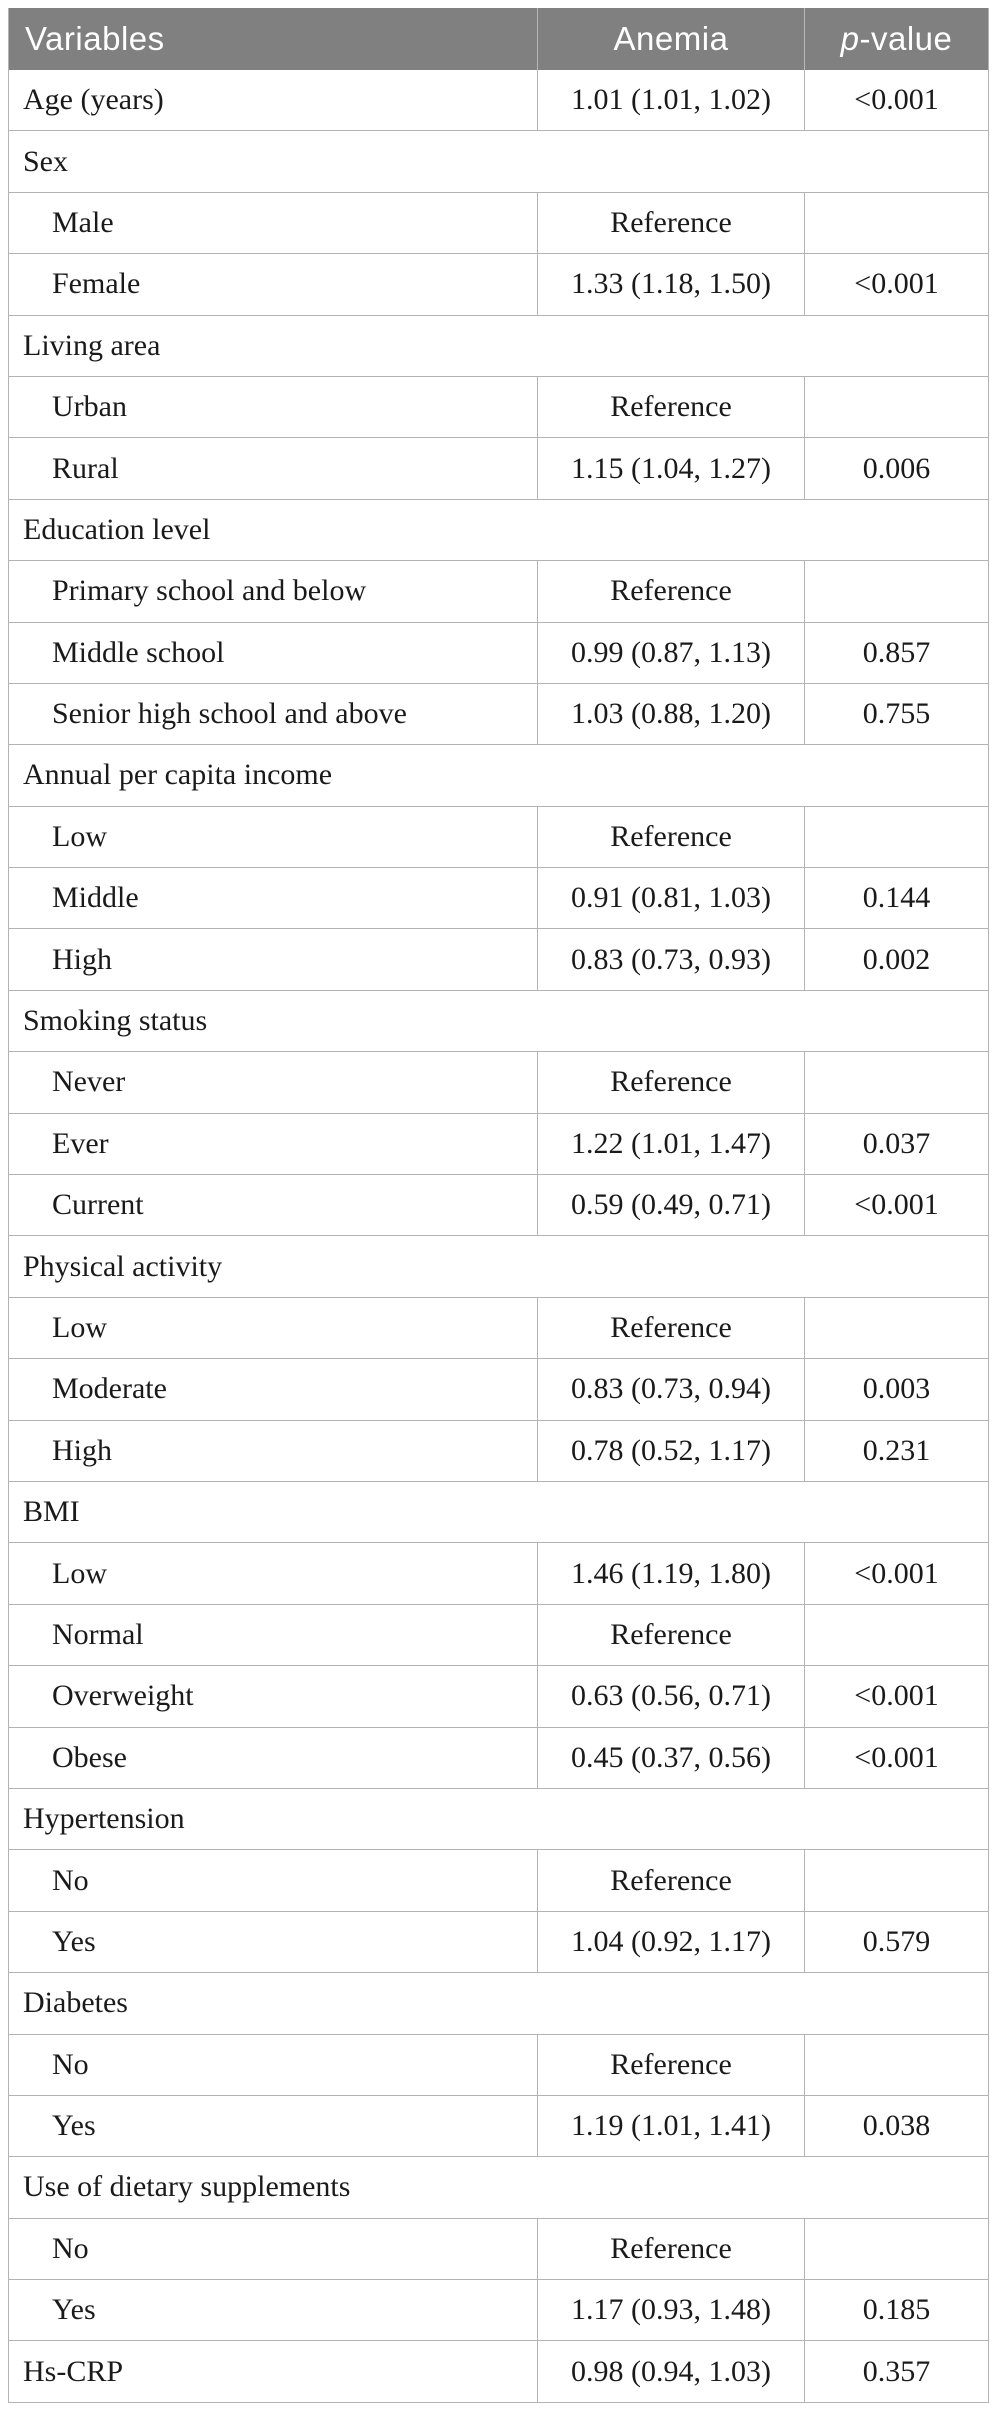  What do you see at coordinates (498, 407) in the screenshot?
I see `table-row: Urban Reference` at bounding box center [498, 407].